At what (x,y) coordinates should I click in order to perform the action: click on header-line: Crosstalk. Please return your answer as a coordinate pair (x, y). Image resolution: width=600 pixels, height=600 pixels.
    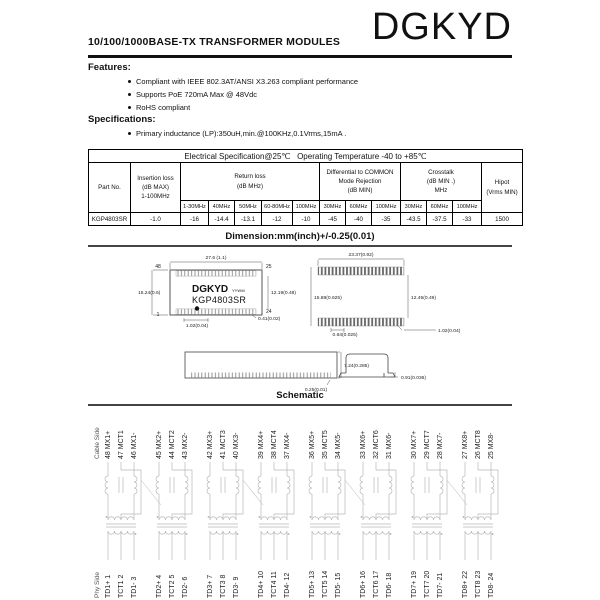
    Looking at the image, I should click on (441, 172).